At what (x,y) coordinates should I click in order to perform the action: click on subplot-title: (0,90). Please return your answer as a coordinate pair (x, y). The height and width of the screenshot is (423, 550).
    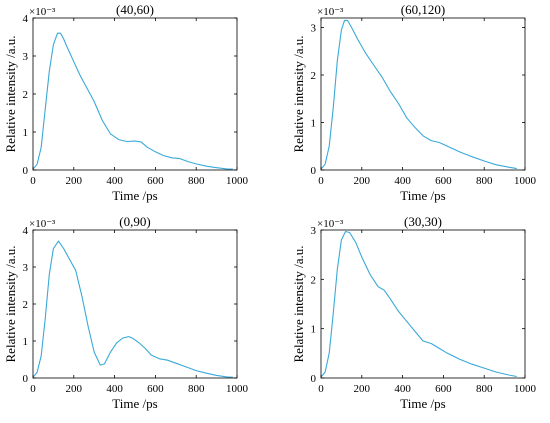
    Looking at the image, I should click on (134, 221).